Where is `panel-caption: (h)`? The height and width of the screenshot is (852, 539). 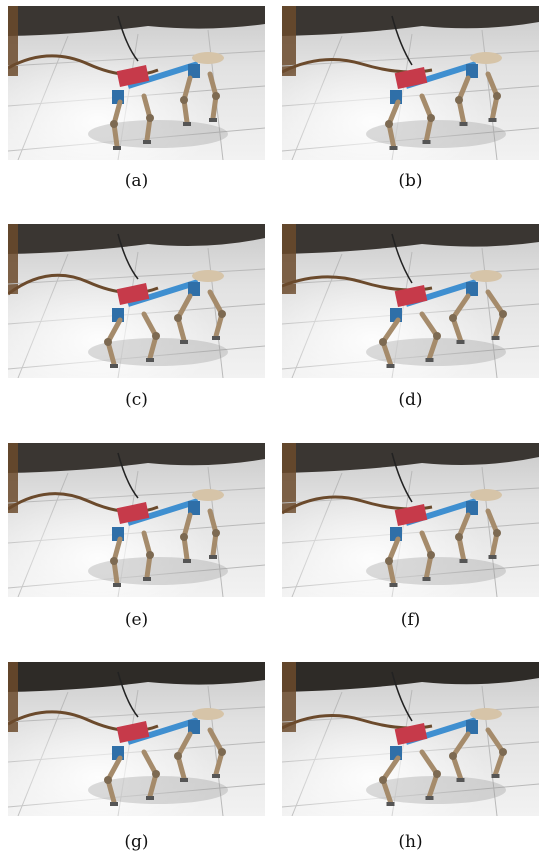 panel-caption: (h) is located at coordinates (410, 842).